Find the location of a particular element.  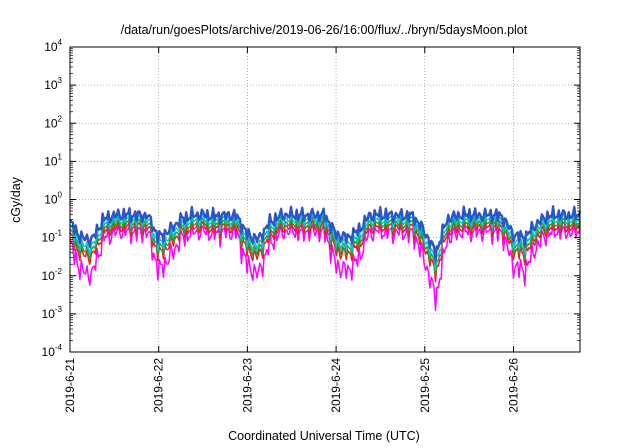

x-tick-label: 2019-6-25 is located at coordinates (425, 385).